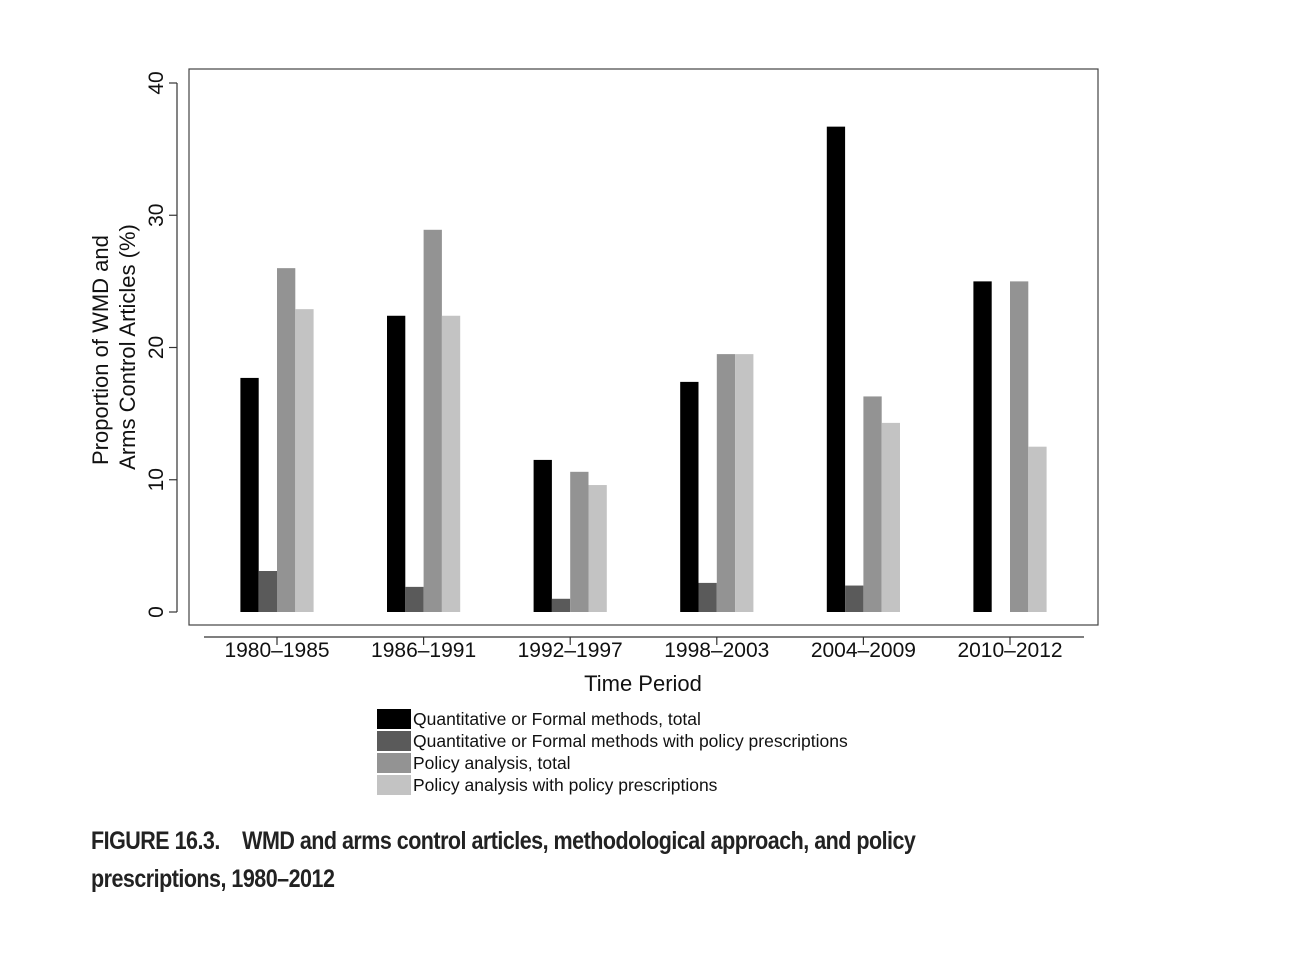 This screenshot has height=954, width=1312. I want to click on y-axis-ticks: 0 10 20 30 40, so click(161, 344).